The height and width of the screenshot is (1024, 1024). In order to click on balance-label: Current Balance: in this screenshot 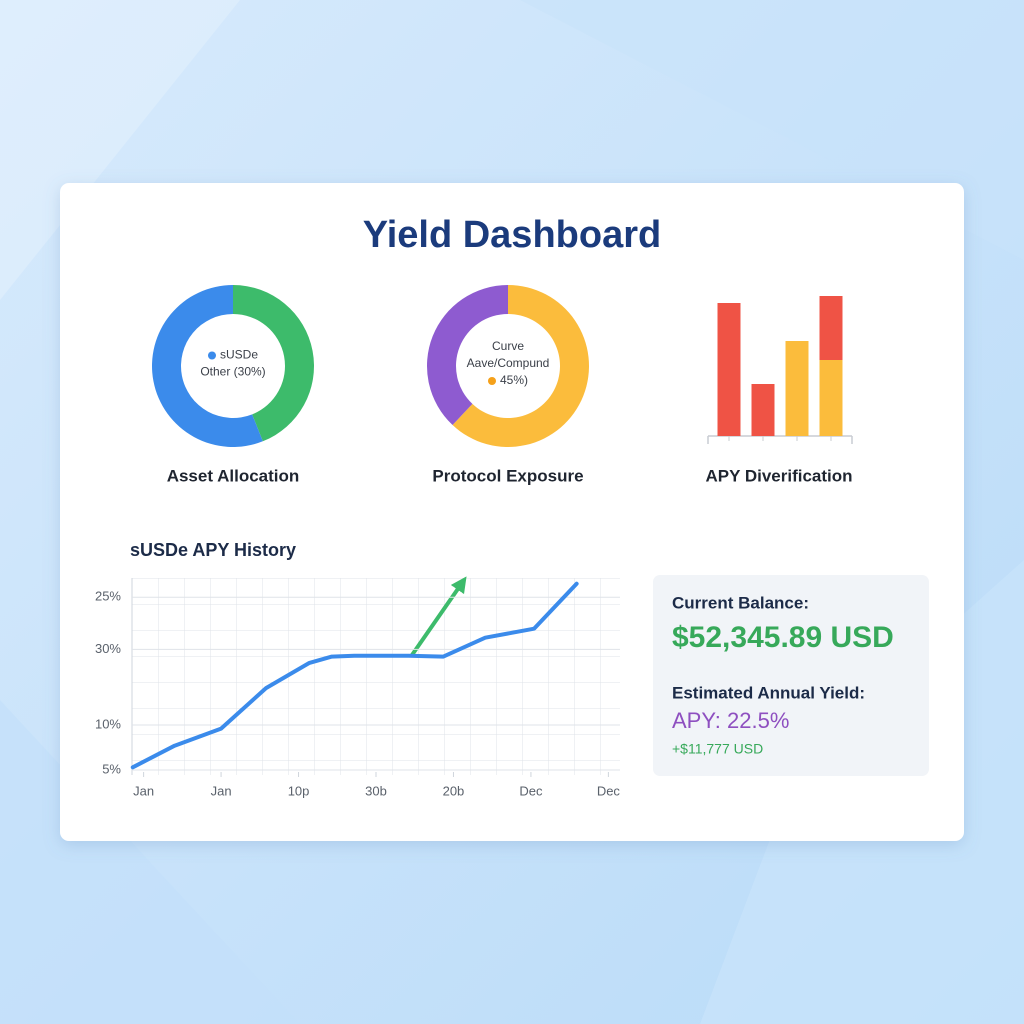, I will do `click(740, 602)`.